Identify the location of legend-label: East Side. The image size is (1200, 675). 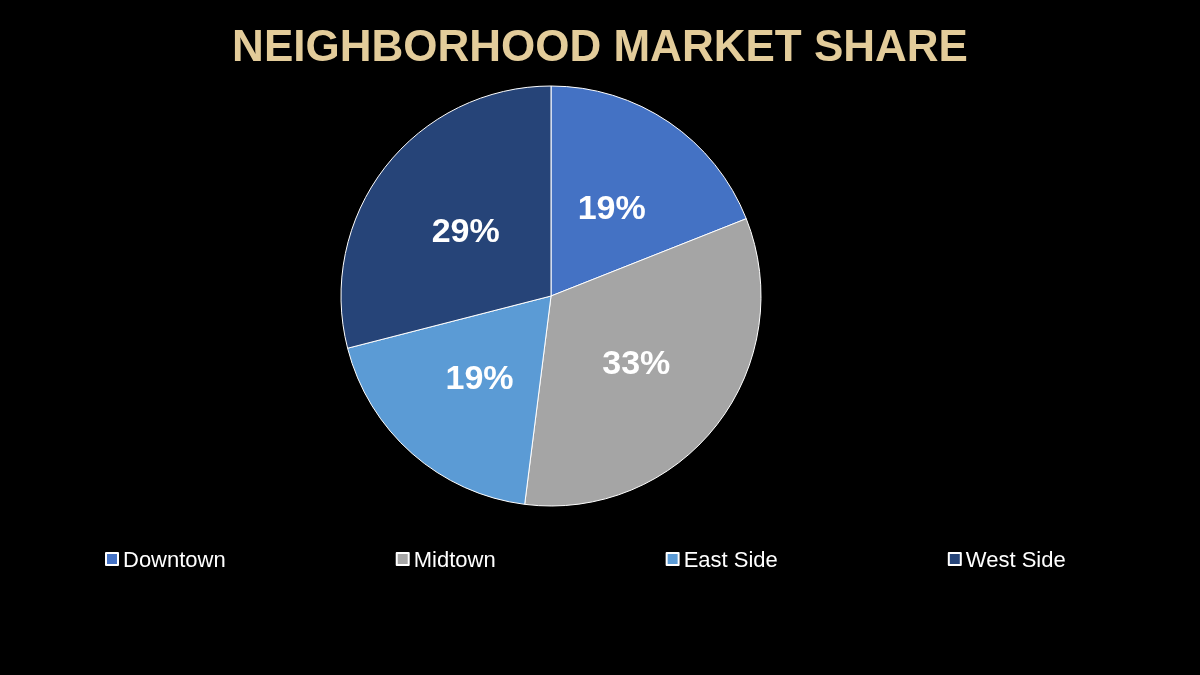
(730, 559).